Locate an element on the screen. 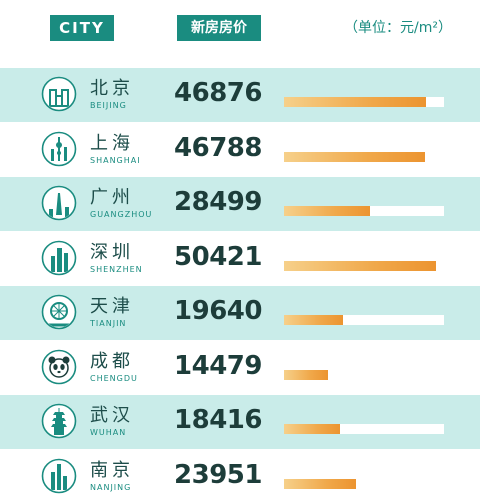 The image size is (480, 504). table-row: 广州 GUANGZHOU 28499 is located at coordinates (240, 204).